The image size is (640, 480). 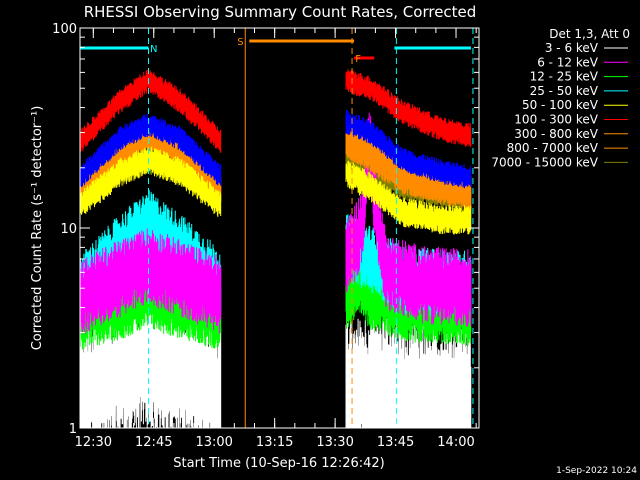 I want to click on legend-label: 3 - 6 keV, so click(x=572, y=48).